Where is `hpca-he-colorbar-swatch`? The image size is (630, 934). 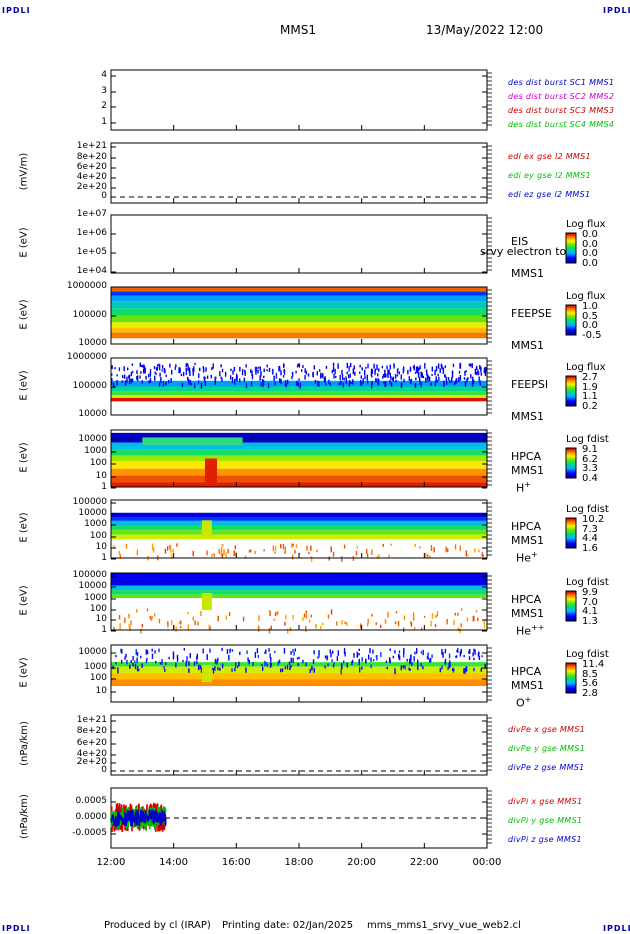 hpca-he-colorbar-swatch is located at coordinates (571, 532).